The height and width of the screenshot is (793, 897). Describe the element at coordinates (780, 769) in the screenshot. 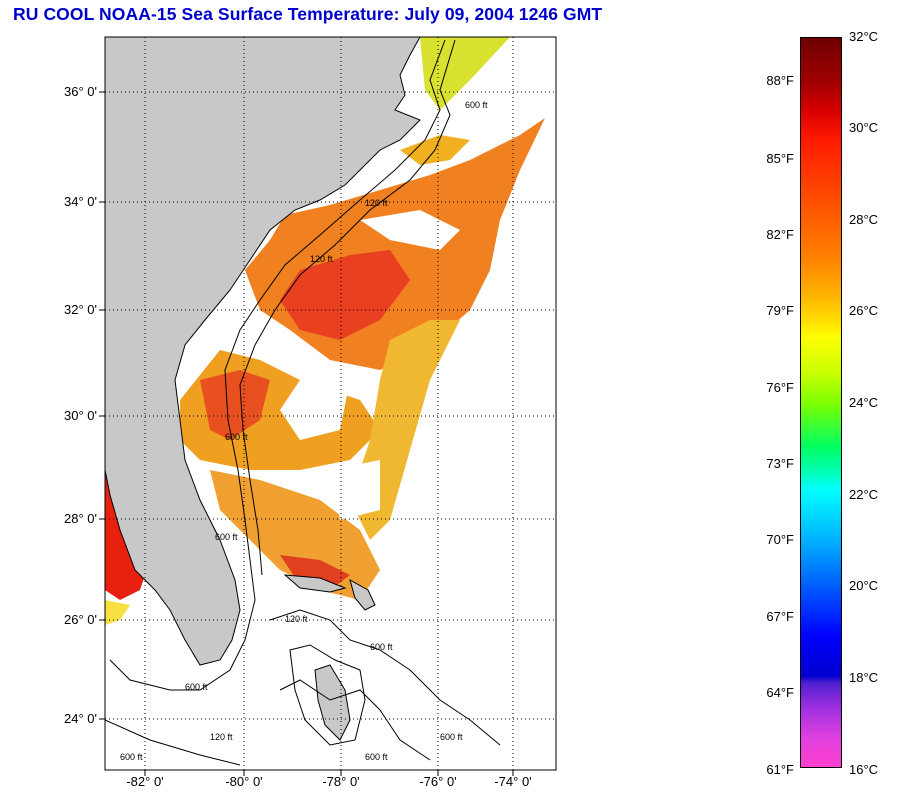

I see `colorbar-fahrenheit-label: 61°F` at that location.